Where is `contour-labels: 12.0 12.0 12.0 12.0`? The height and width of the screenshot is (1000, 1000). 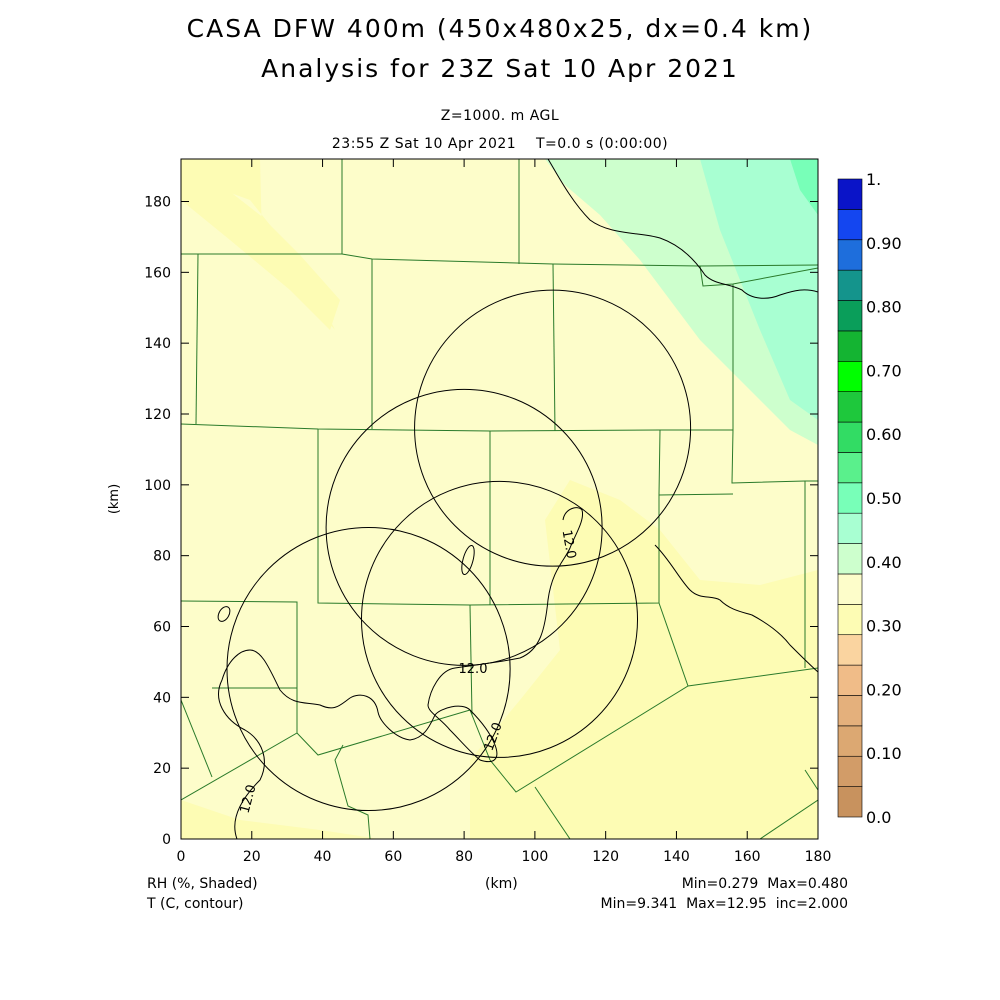 contour-labels: 12.0 12.0 12.0 12.0 is located at coordinates (408, 672).